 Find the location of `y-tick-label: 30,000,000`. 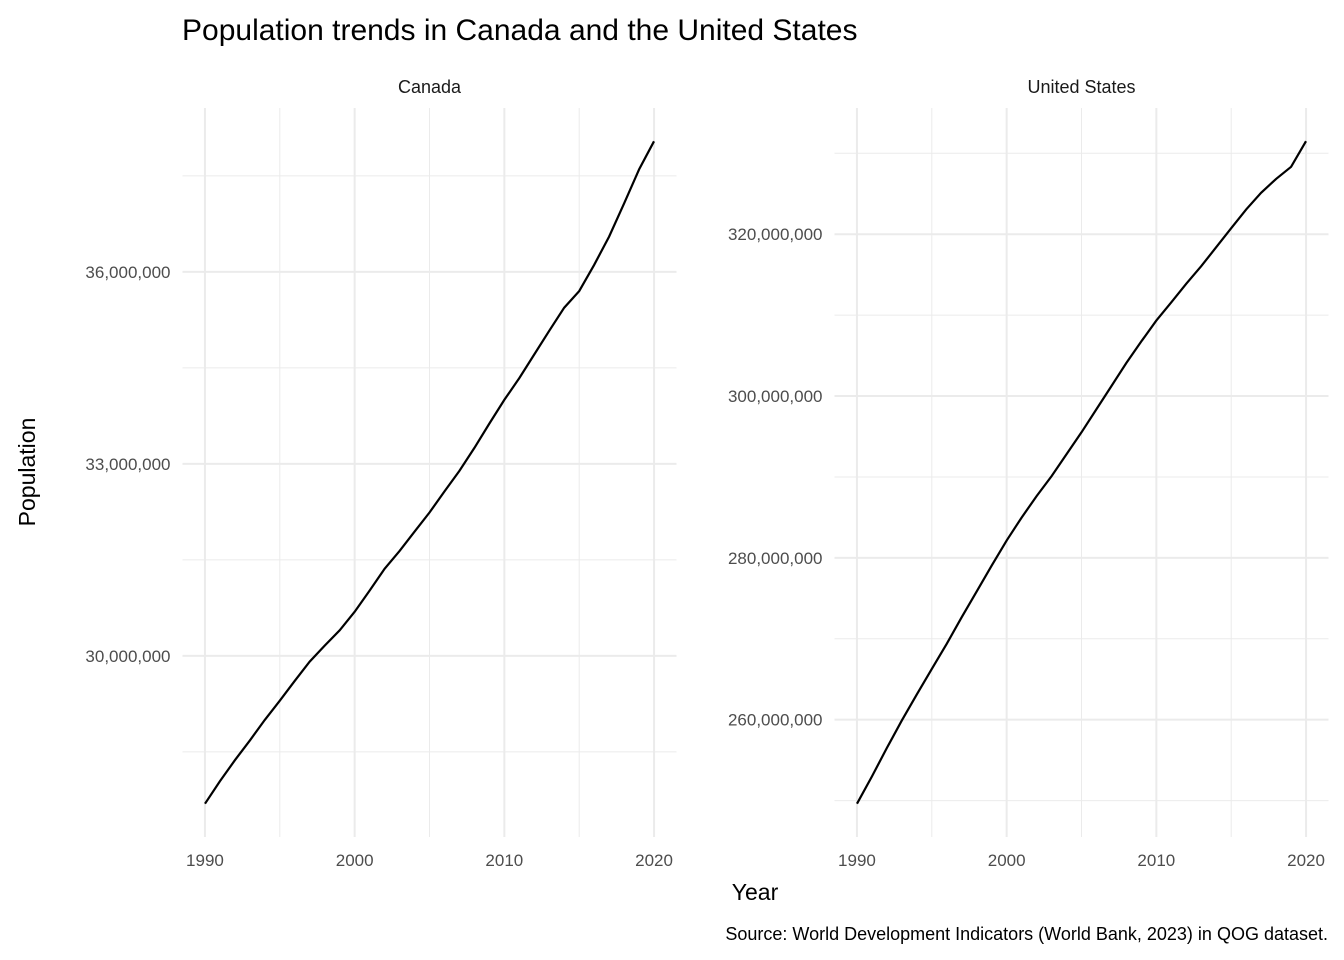

y-tick-label: 30,000,000 is located at coordinates (127, 656).